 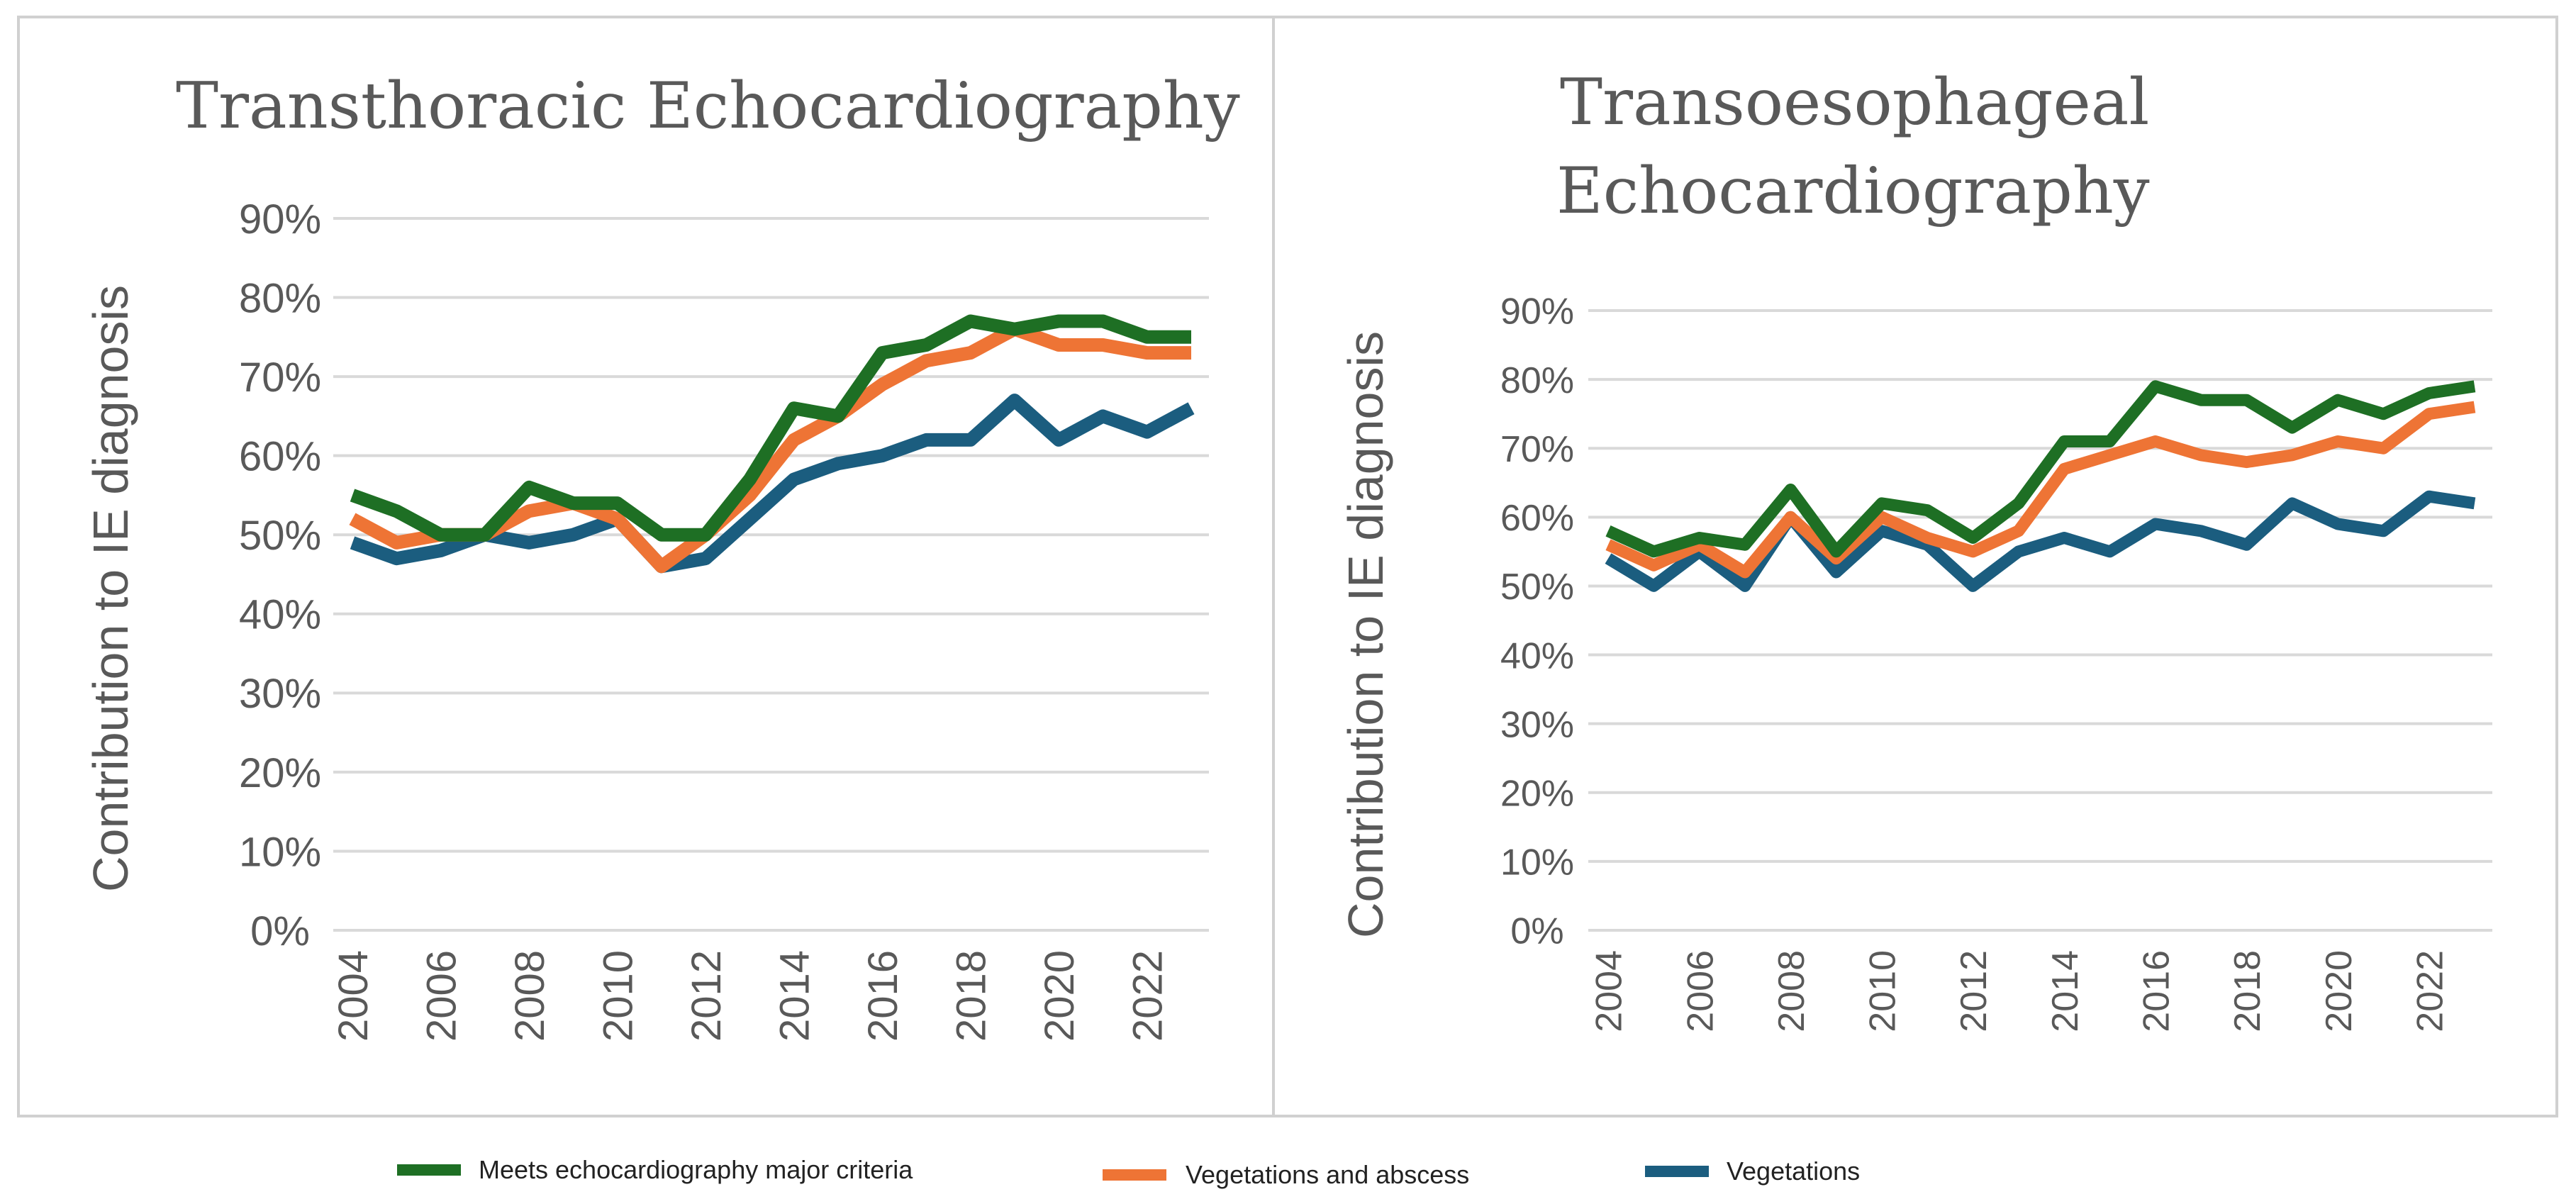 I want to click on series-line-veg, so click(x=2040, y=541).